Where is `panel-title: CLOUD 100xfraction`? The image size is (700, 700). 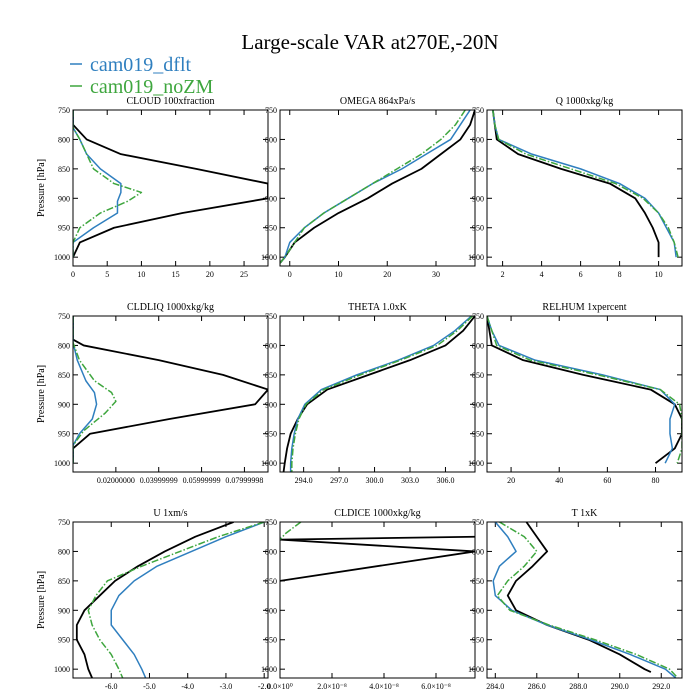
panel-title: CLOUD 100xfraction is located at coordinates (170, 101).